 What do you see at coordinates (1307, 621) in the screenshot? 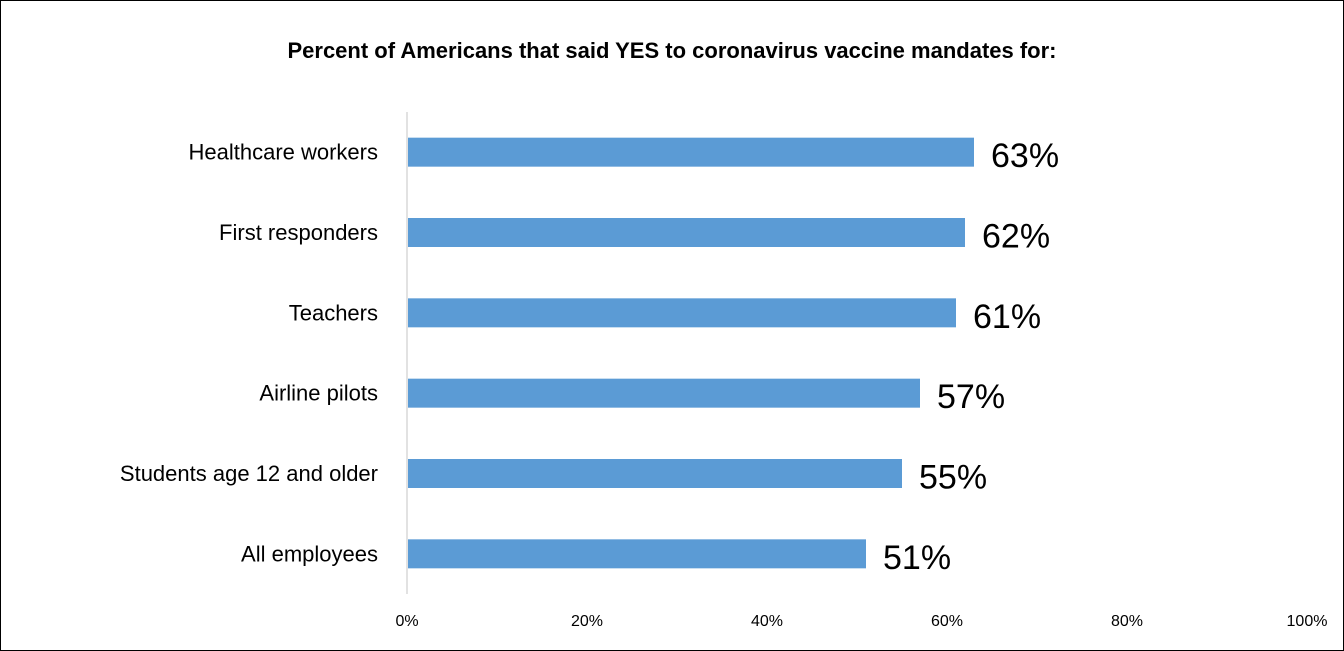
I see `x-tick-label-5: 100%` at bounding box center [1307, 621].